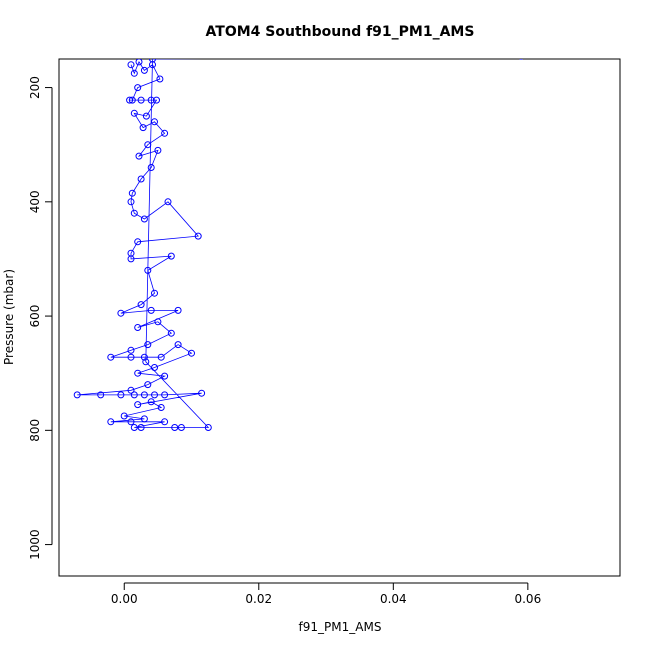 The width and height of the screenshot is (650, 650). What do you see at coordinates (35, 430) in the screenshot?
I see `y-tick-label: 800` at bounding box center [35, 430].